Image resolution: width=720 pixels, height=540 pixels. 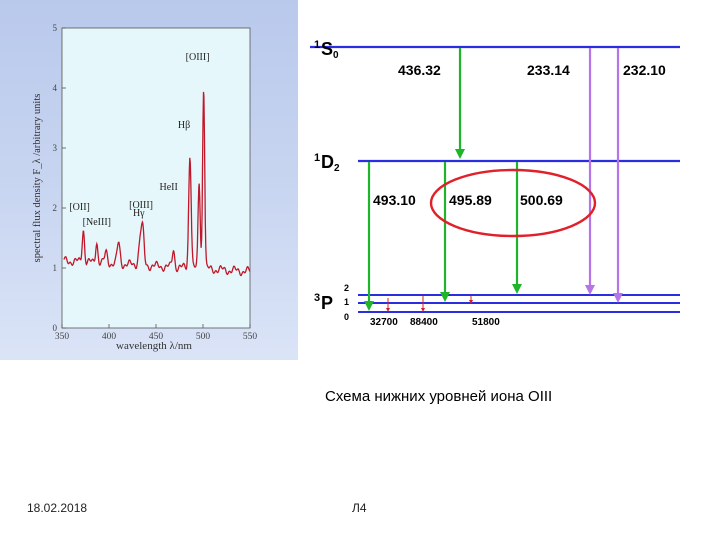 What do you see at coordinates (346, 317) in the screenshot?
I see `level-3P0-index: 0` at bounding box center [346, 317].